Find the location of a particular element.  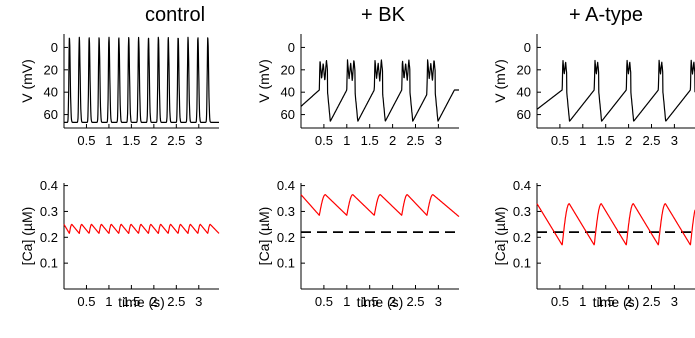

column-title-bk: + BK is located at coordinates (383, 15).